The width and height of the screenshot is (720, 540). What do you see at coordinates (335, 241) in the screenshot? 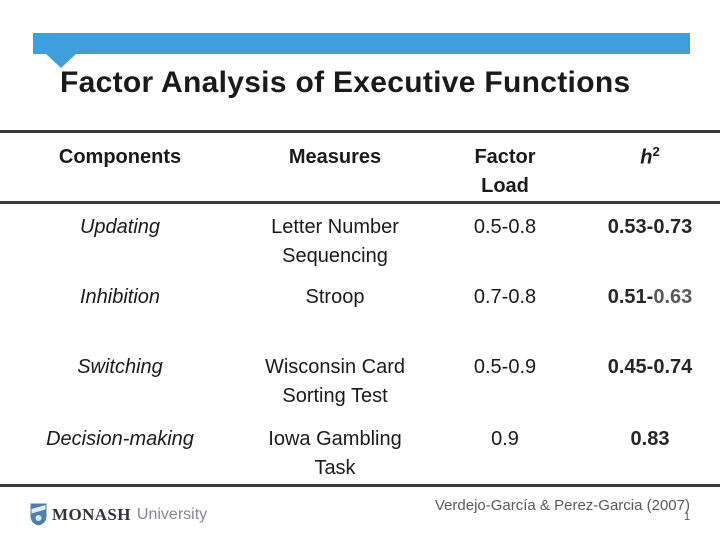
I see `measure-cell: Letter Number Sequencing` at bounding box center [335, 241].